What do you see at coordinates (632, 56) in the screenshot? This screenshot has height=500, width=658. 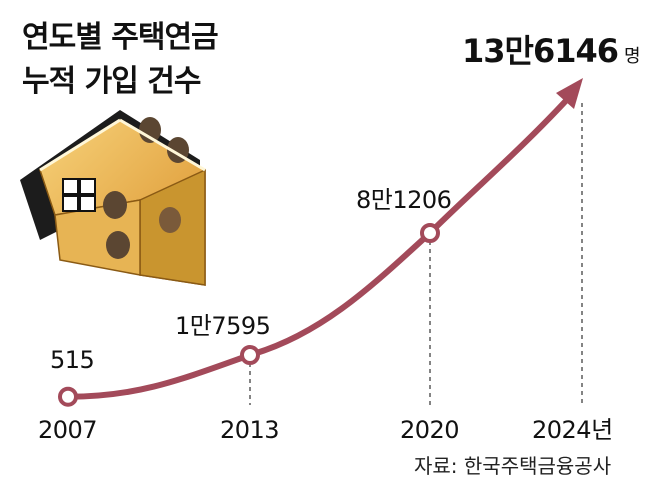 I see `data-label-unit: 명` at bounding box center [632, 56].